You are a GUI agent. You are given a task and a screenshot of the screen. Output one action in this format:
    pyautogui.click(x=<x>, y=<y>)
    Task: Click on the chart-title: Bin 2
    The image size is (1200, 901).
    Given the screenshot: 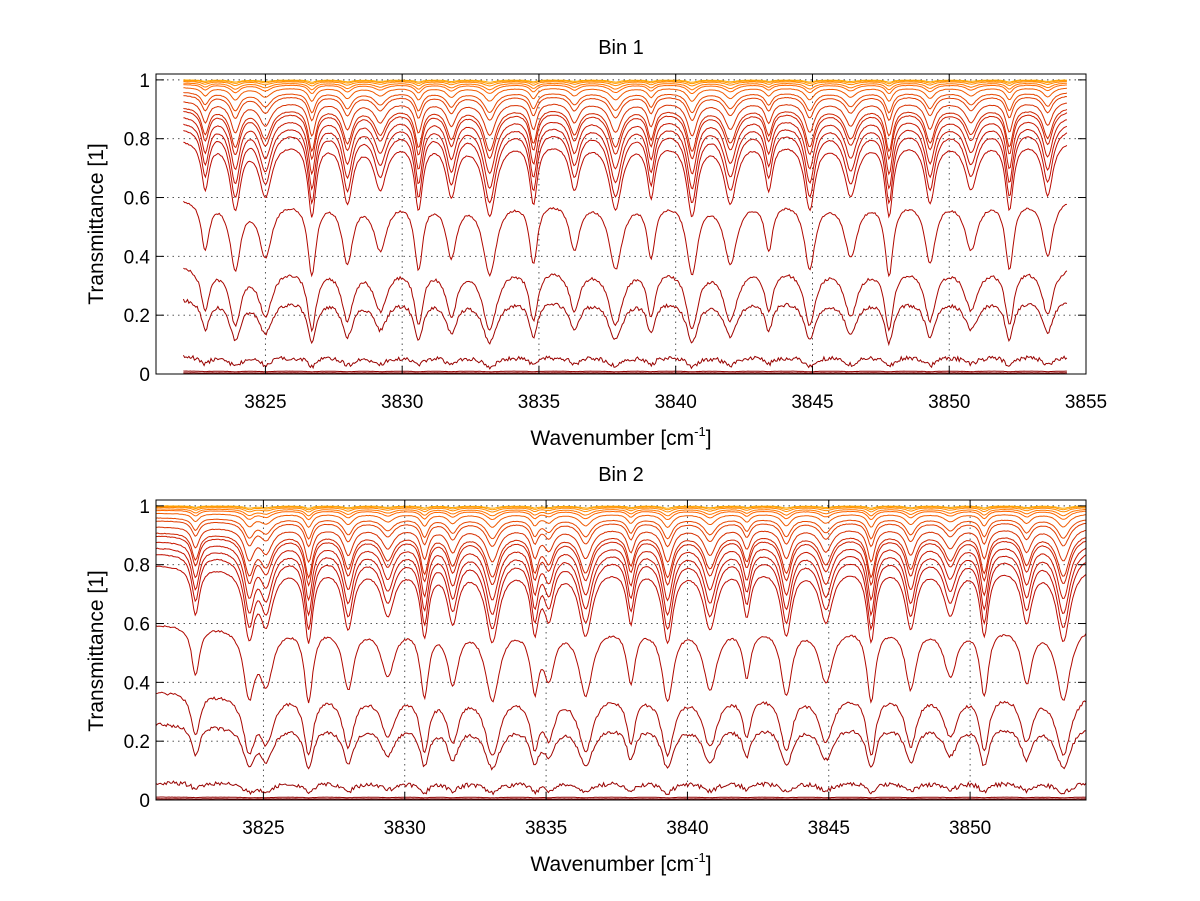 What is the action you would take?
    pyautogui.click(x=621, y=475)
    